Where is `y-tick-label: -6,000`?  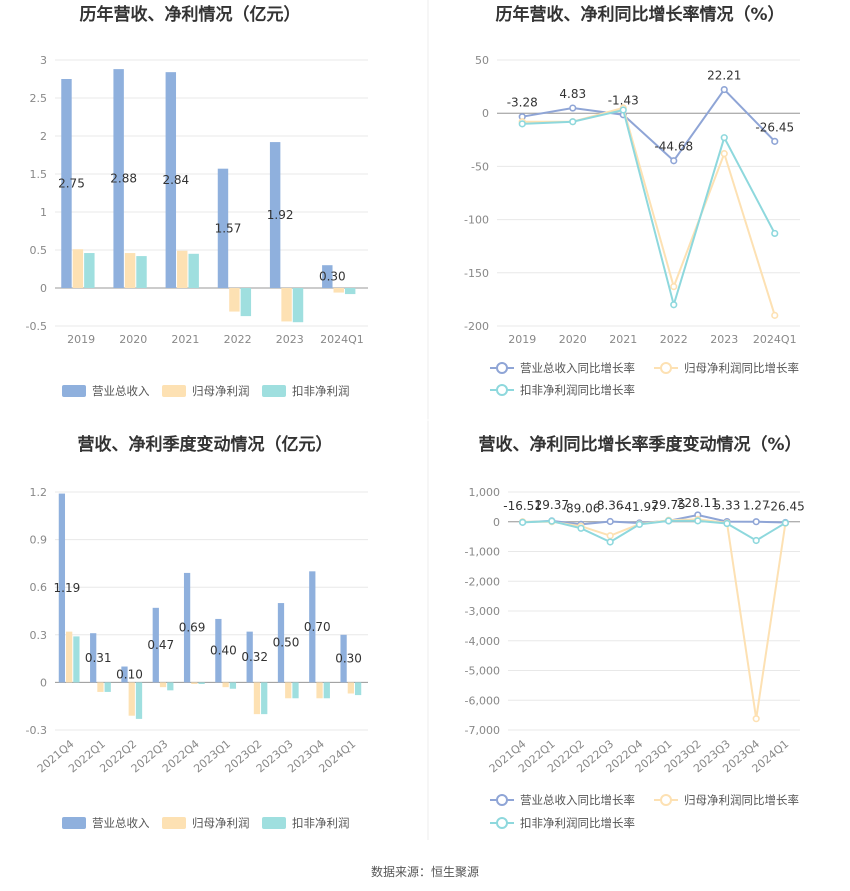
y-tick-label: -6,000 is located at coordinates (482, 700).